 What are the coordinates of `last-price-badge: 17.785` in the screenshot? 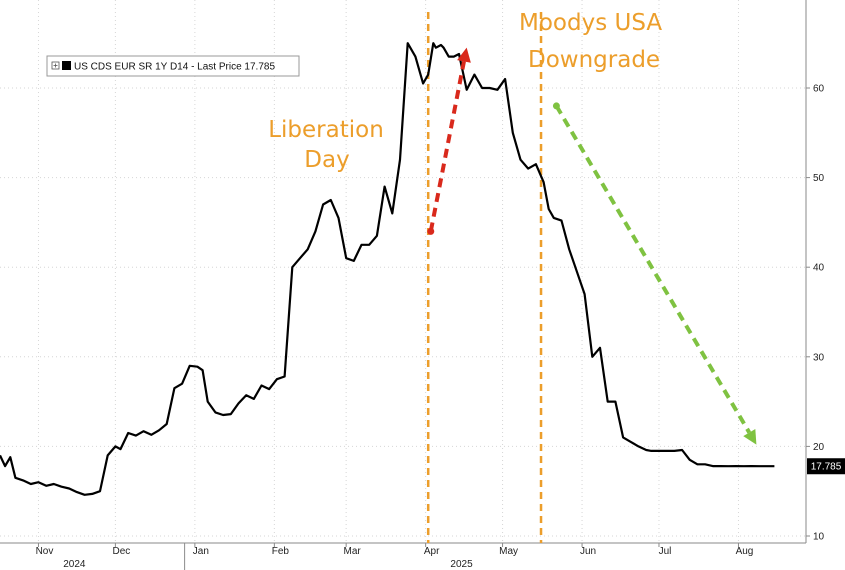 It's located at (826, 466).